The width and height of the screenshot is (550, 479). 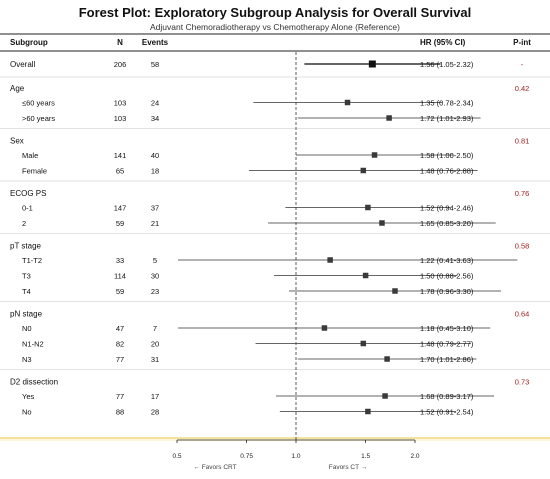 What do you see at coordinates (120, 42) in the screenshot?
I see `header-n: N` at bounding box center [120, 42].